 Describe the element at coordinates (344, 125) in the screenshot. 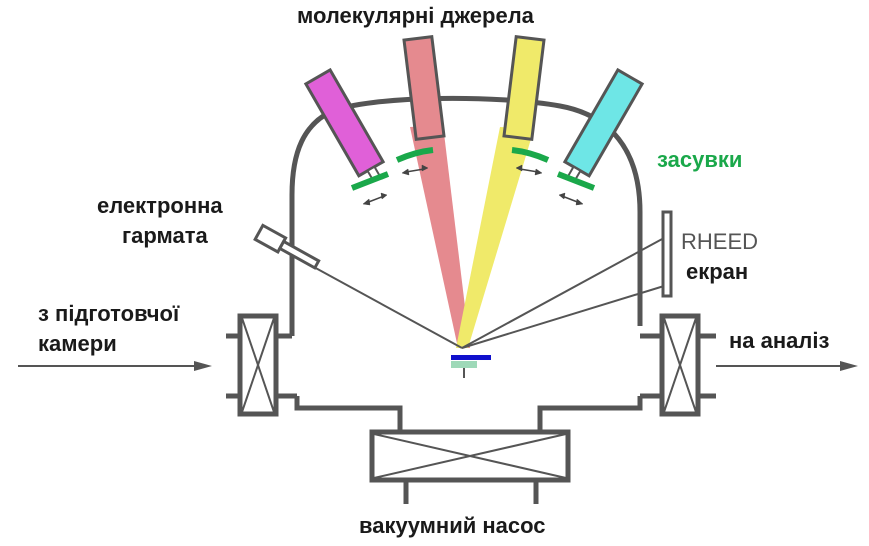

I see `source-magenta` at that location.